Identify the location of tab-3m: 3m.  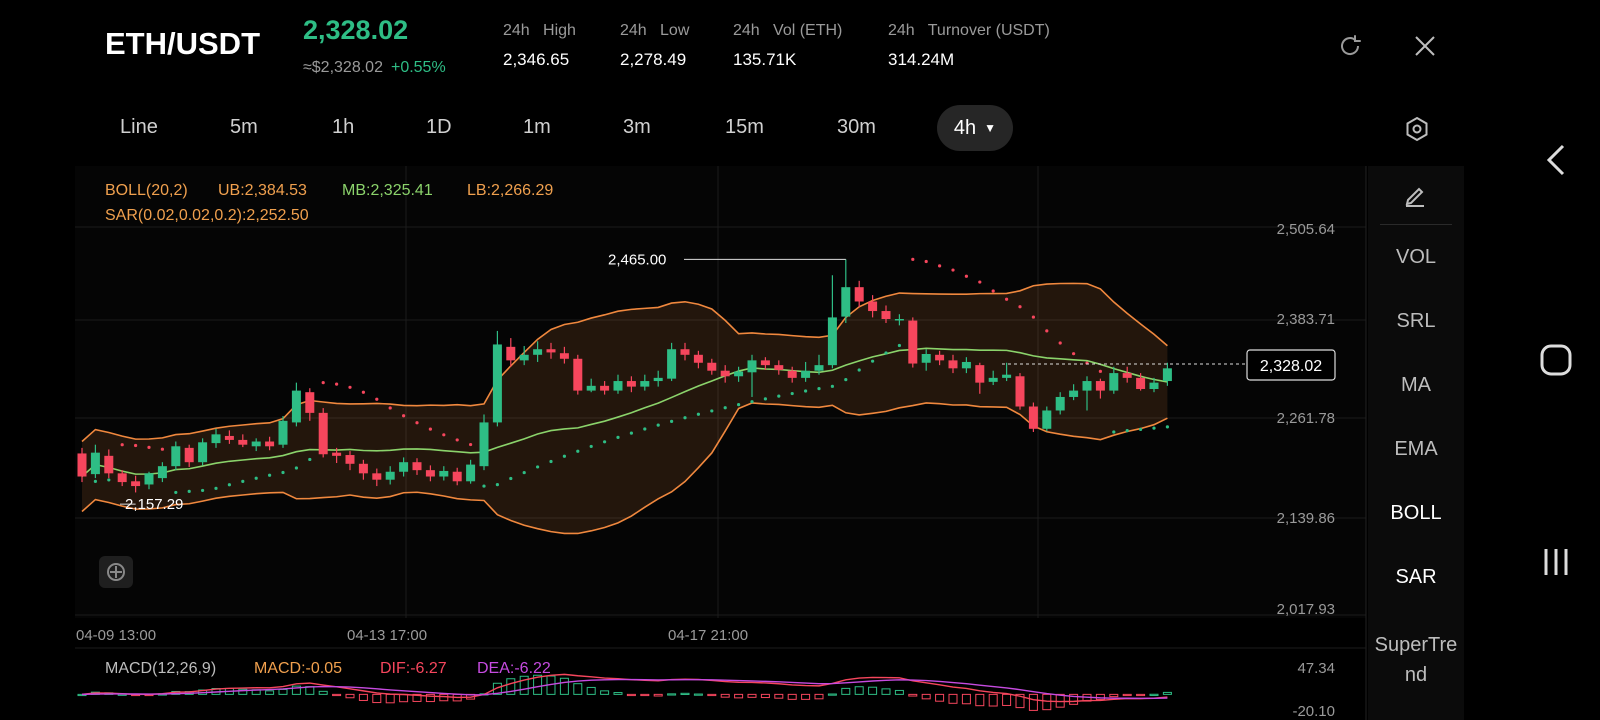
(637, 127).